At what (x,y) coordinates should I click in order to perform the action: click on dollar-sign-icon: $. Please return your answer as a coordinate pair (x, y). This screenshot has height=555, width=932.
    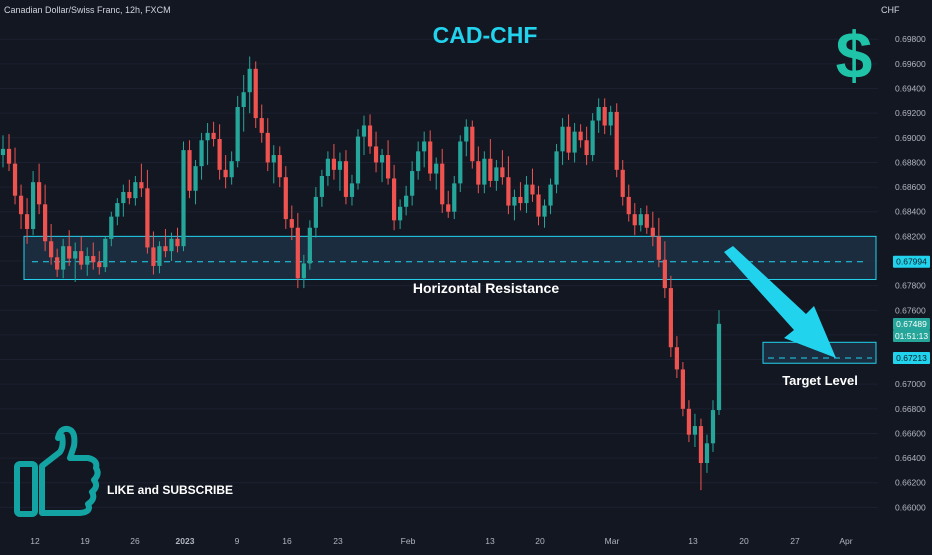
    Looking at the image, I should click on (854, 55).